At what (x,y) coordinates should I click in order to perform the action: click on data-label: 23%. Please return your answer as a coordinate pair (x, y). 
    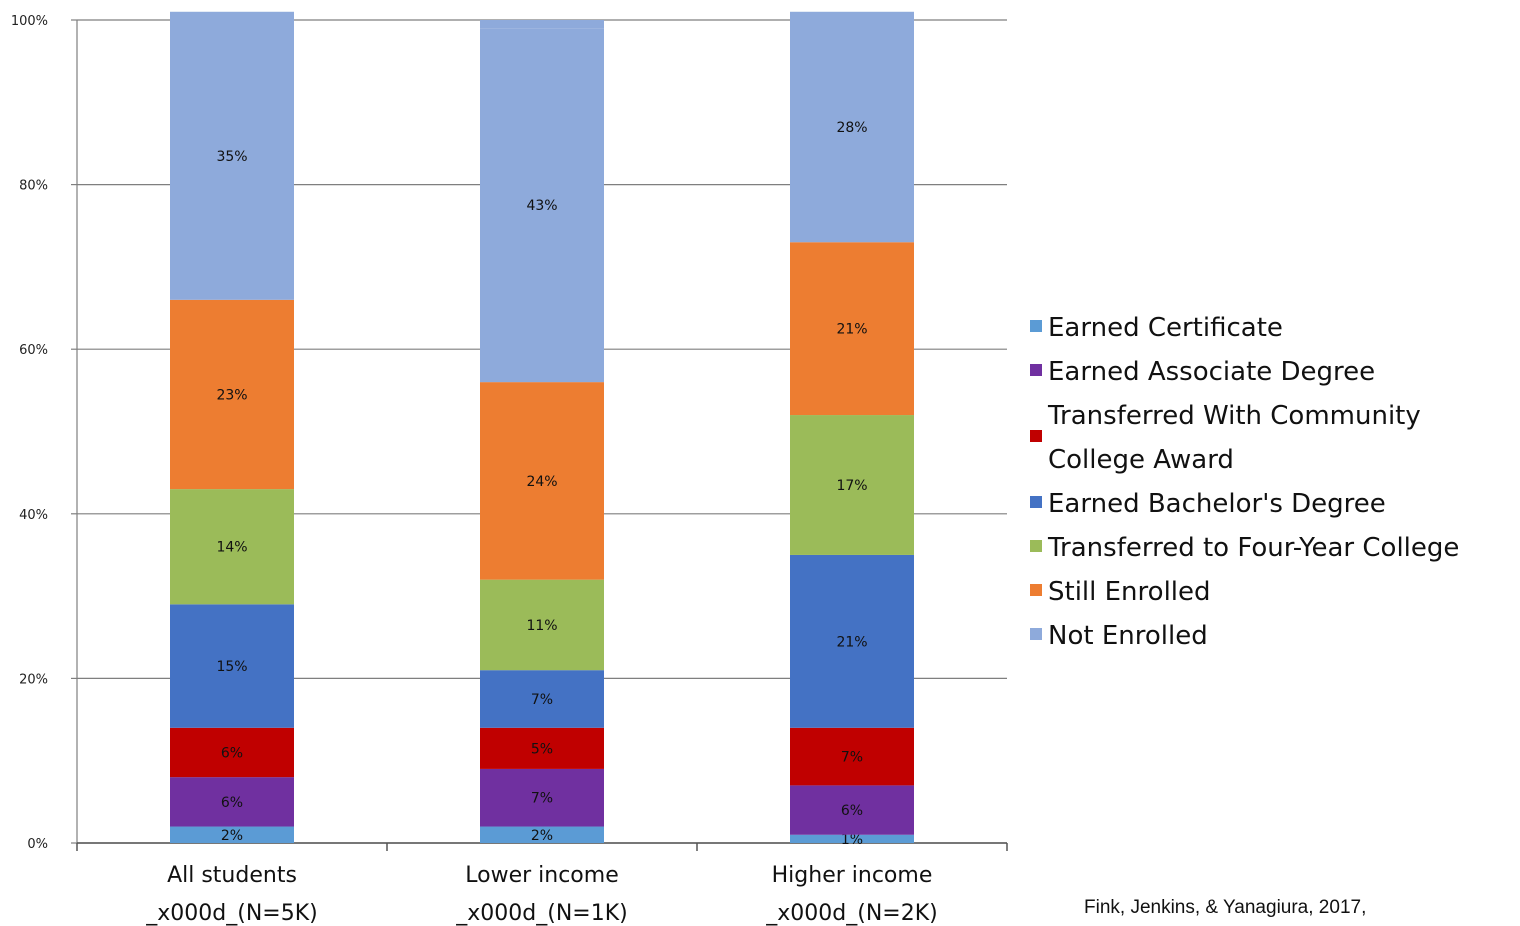
    Looking at the image, I should click on (231, 395).